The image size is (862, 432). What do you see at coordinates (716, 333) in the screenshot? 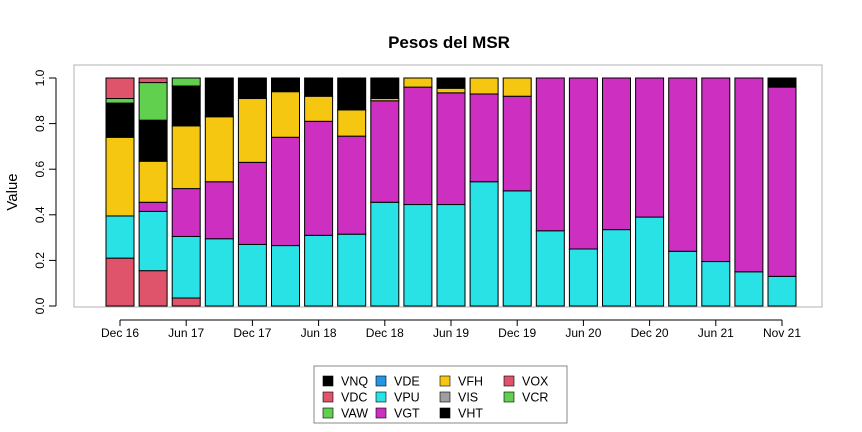
I see `x-tick-label: Jun 21` at bounding box center [716, 333].